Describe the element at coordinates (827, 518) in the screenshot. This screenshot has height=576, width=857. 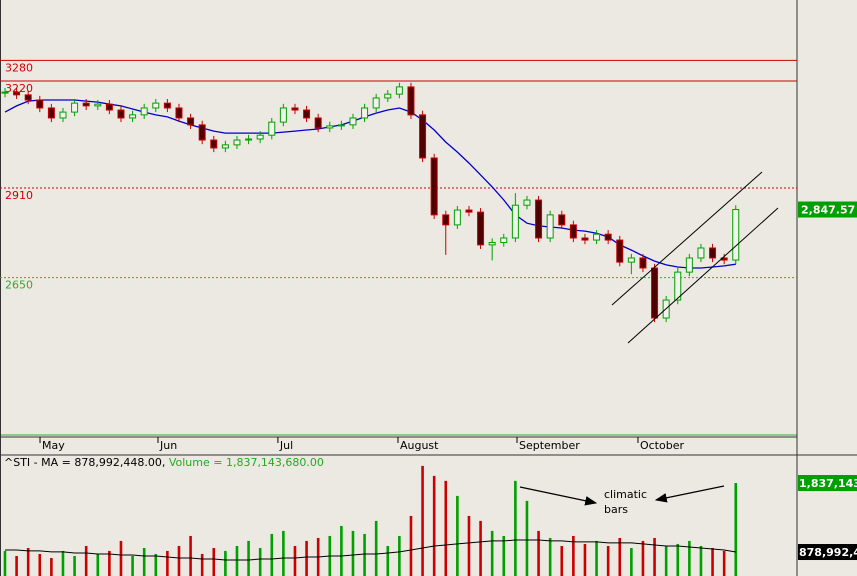
I see `right-labels: 1,837,143,680 878,992,448` at that location.